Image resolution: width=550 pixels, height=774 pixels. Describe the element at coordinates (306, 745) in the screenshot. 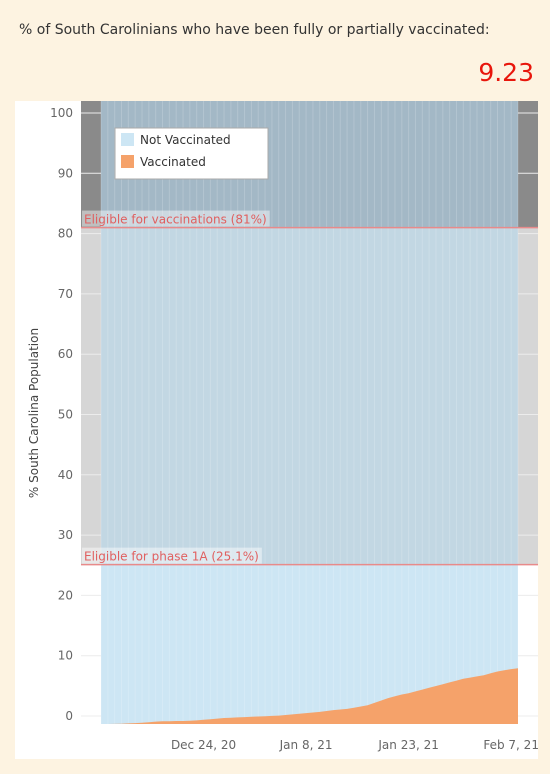

I see `x-tick-1: Jan 8, 21` at that location.